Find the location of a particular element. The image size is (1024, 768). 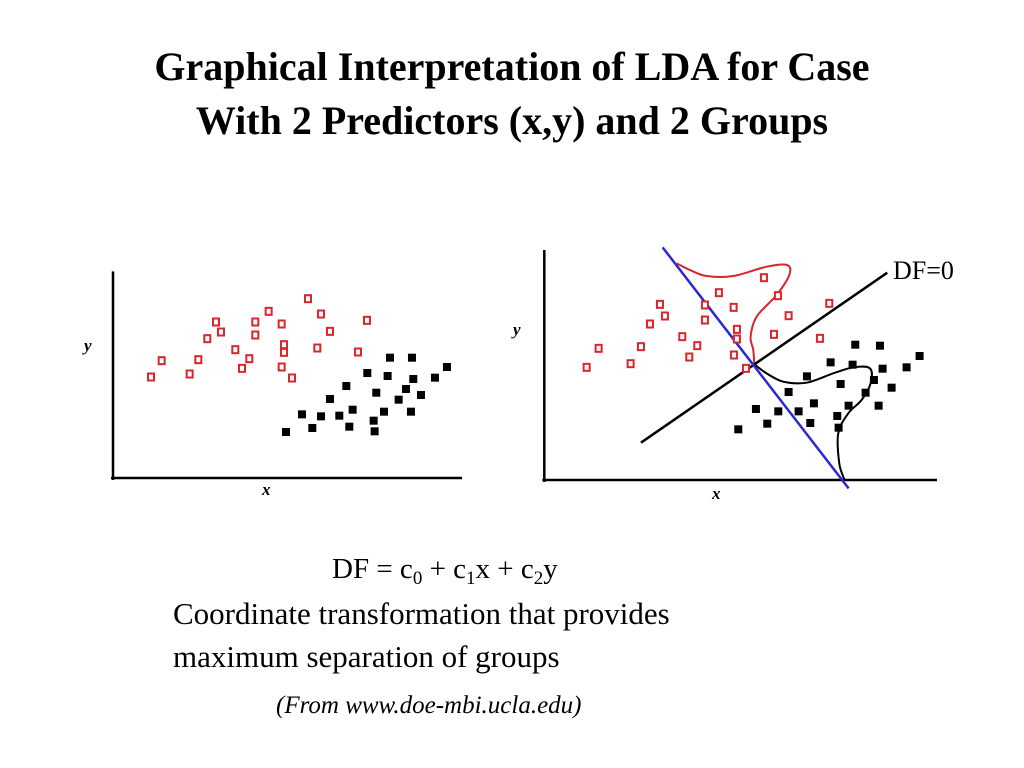

description-line-2: maximum separation of groups is located at coordinates (366, 656).